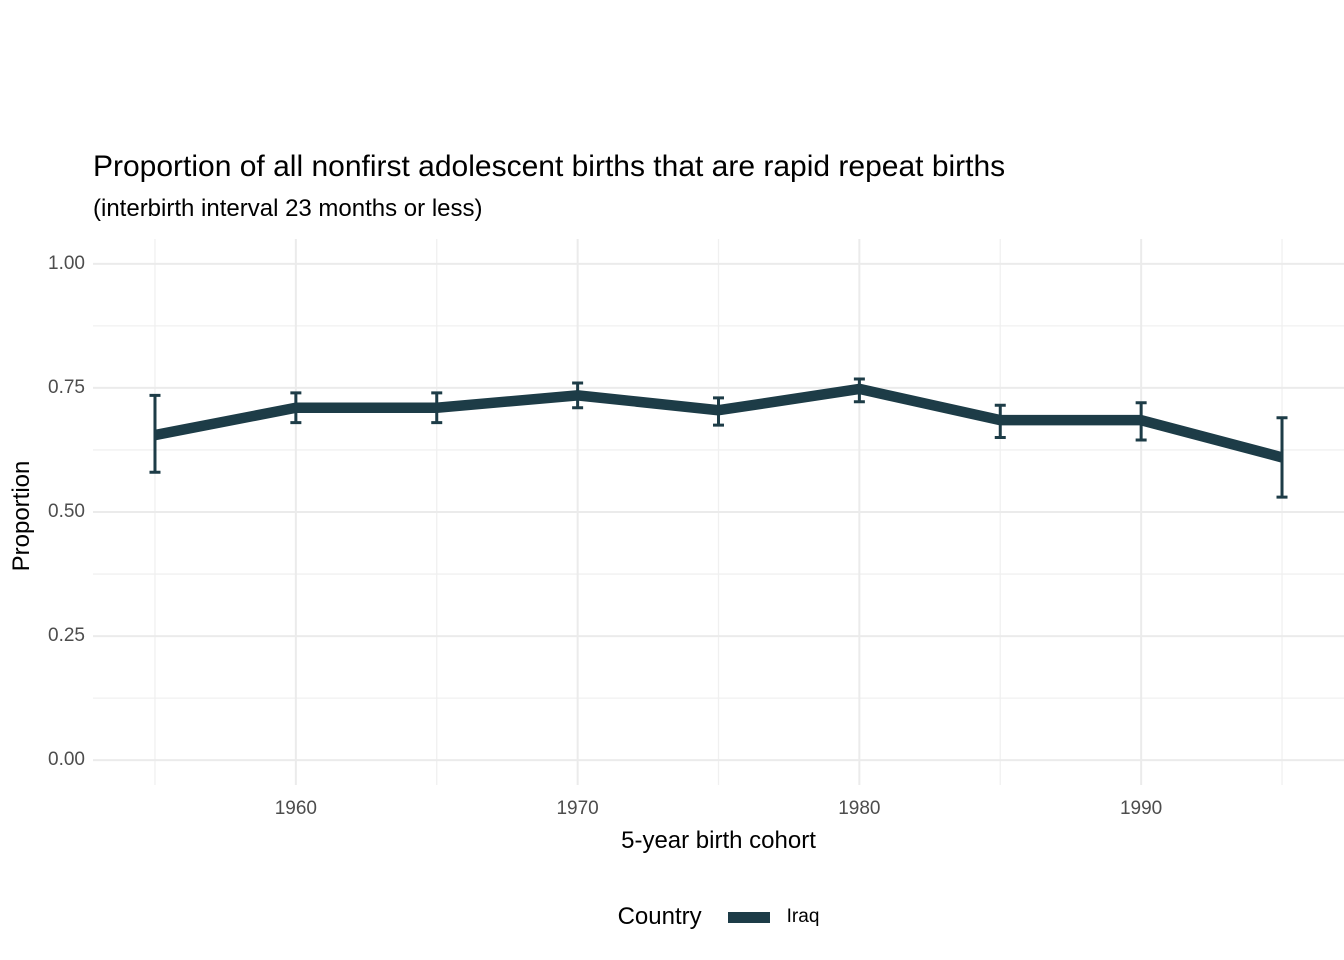 The height and width of the screenshot is (960, 1344). What do you see at coordinates (718, 917) in the screenshot?
I see `legend: Country Iraq` at bounding box center [718, 917].